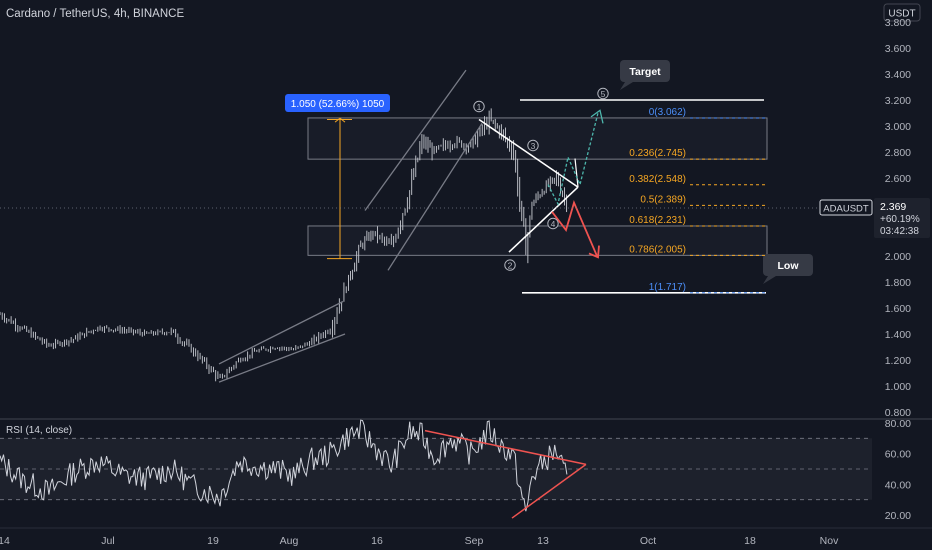  I want to click on time-tick-label: 13, so click(543, 541).